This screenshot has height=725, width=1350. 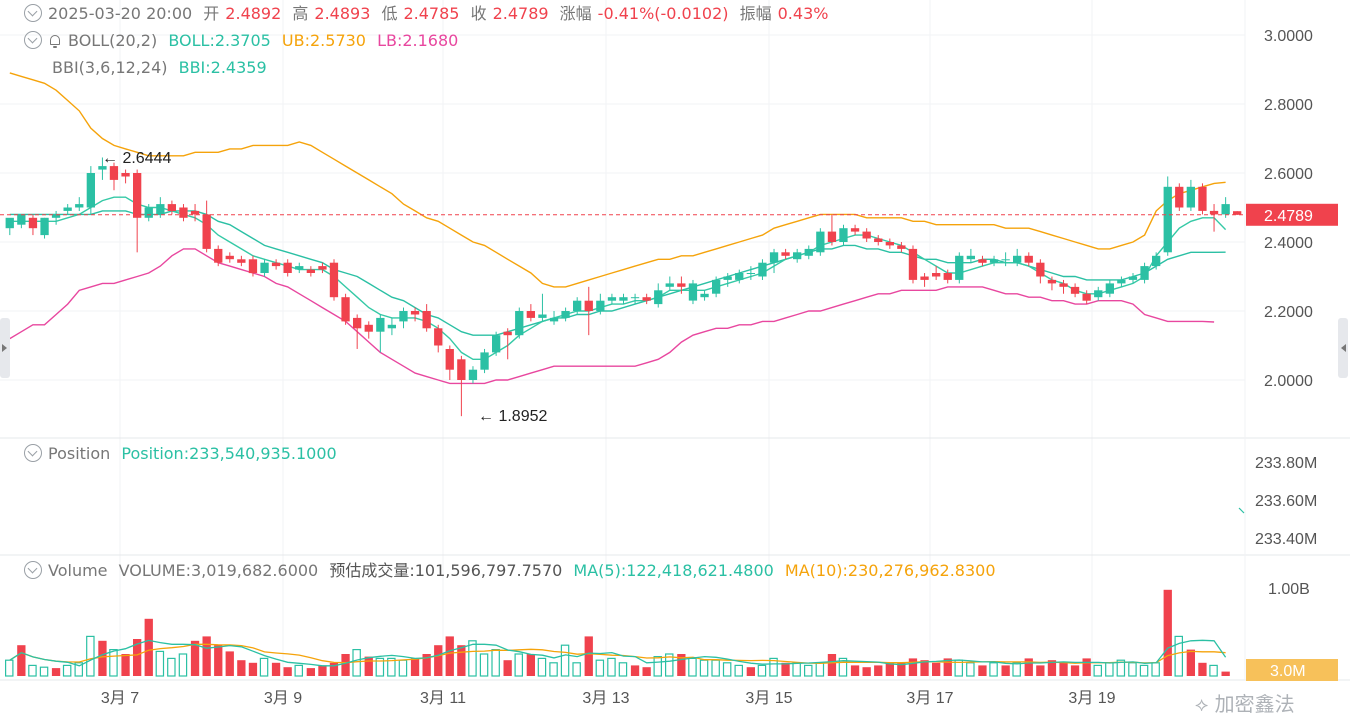 What do you see at coordinates (211, 13) in the screenshot?
I see `open-label: 开` at bounding box center [211, 13].